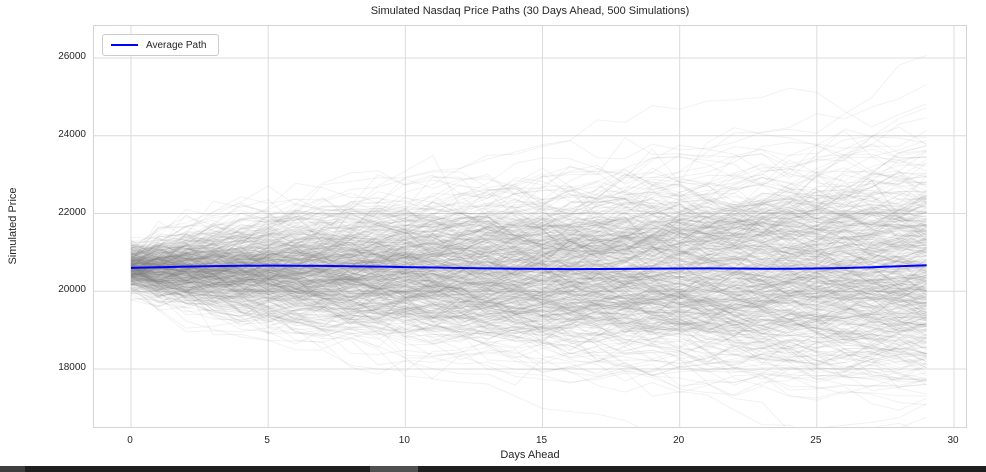 This screenshot has width=986, height=472. Describe the element at coordinates (72, 367) in the screenshot. I see `y-tick-label: 18000` at that location.